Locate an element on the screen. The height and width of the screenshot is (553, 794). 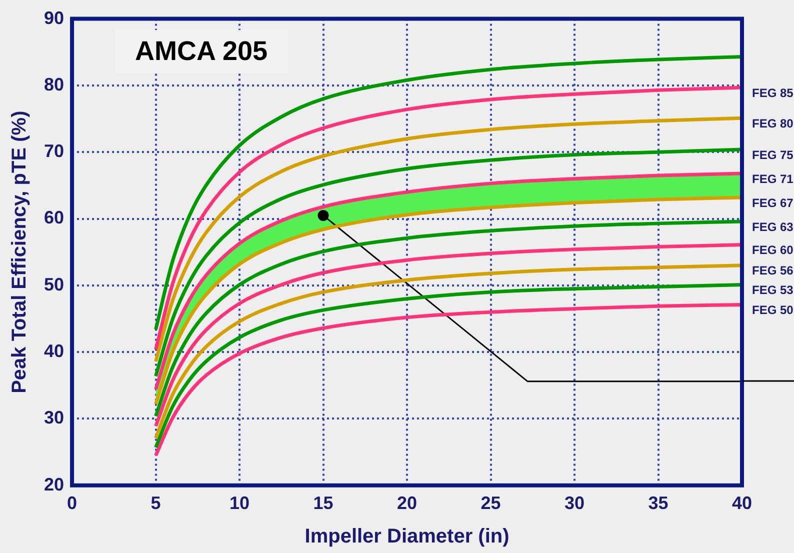
y-tick-label: 20 is located at coordinates (54, 484).